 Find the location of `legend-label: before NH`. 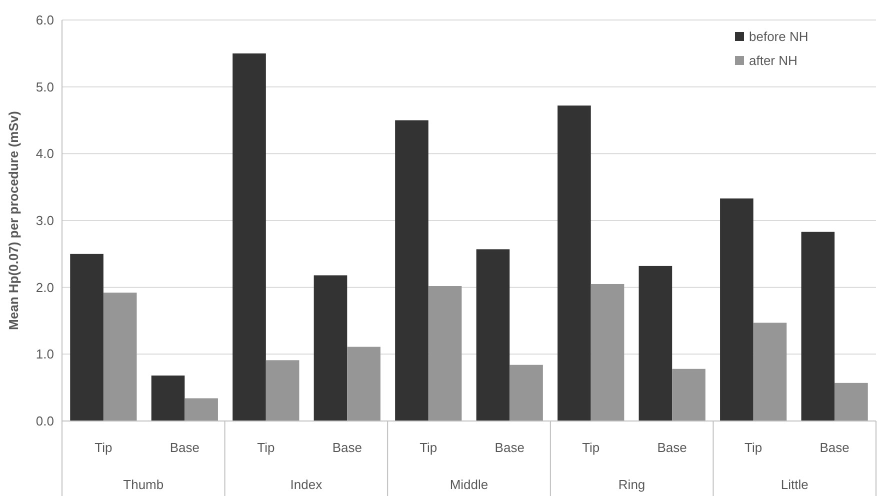

legend-label: before NH is located at coordinates (778, 36).